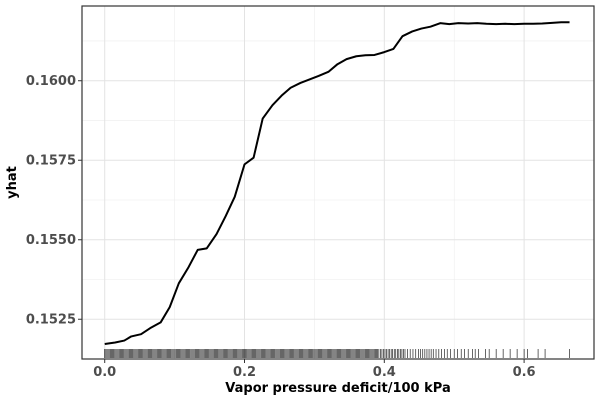 The image size is (600, 400). What do you see at coordinates (54, 201) in the screenshot?
I see `y-axis: 0.1525 0.1550 0.1575 0.1600` at bounding box center [54, 201].